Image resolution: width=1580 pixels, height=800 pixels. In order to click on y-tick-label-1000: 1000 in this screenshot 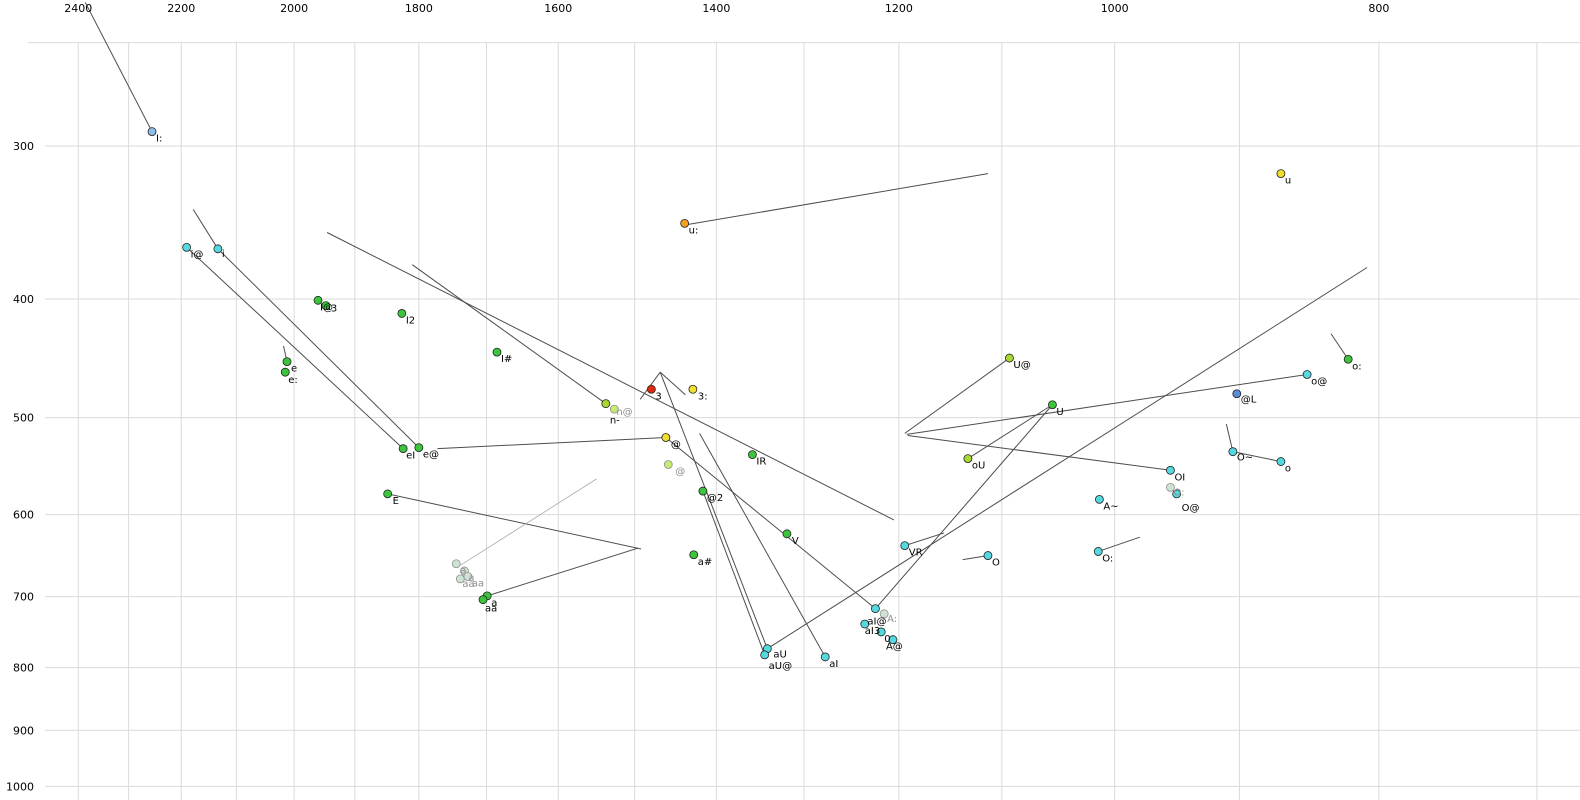, I will do `click(20, 786)`.